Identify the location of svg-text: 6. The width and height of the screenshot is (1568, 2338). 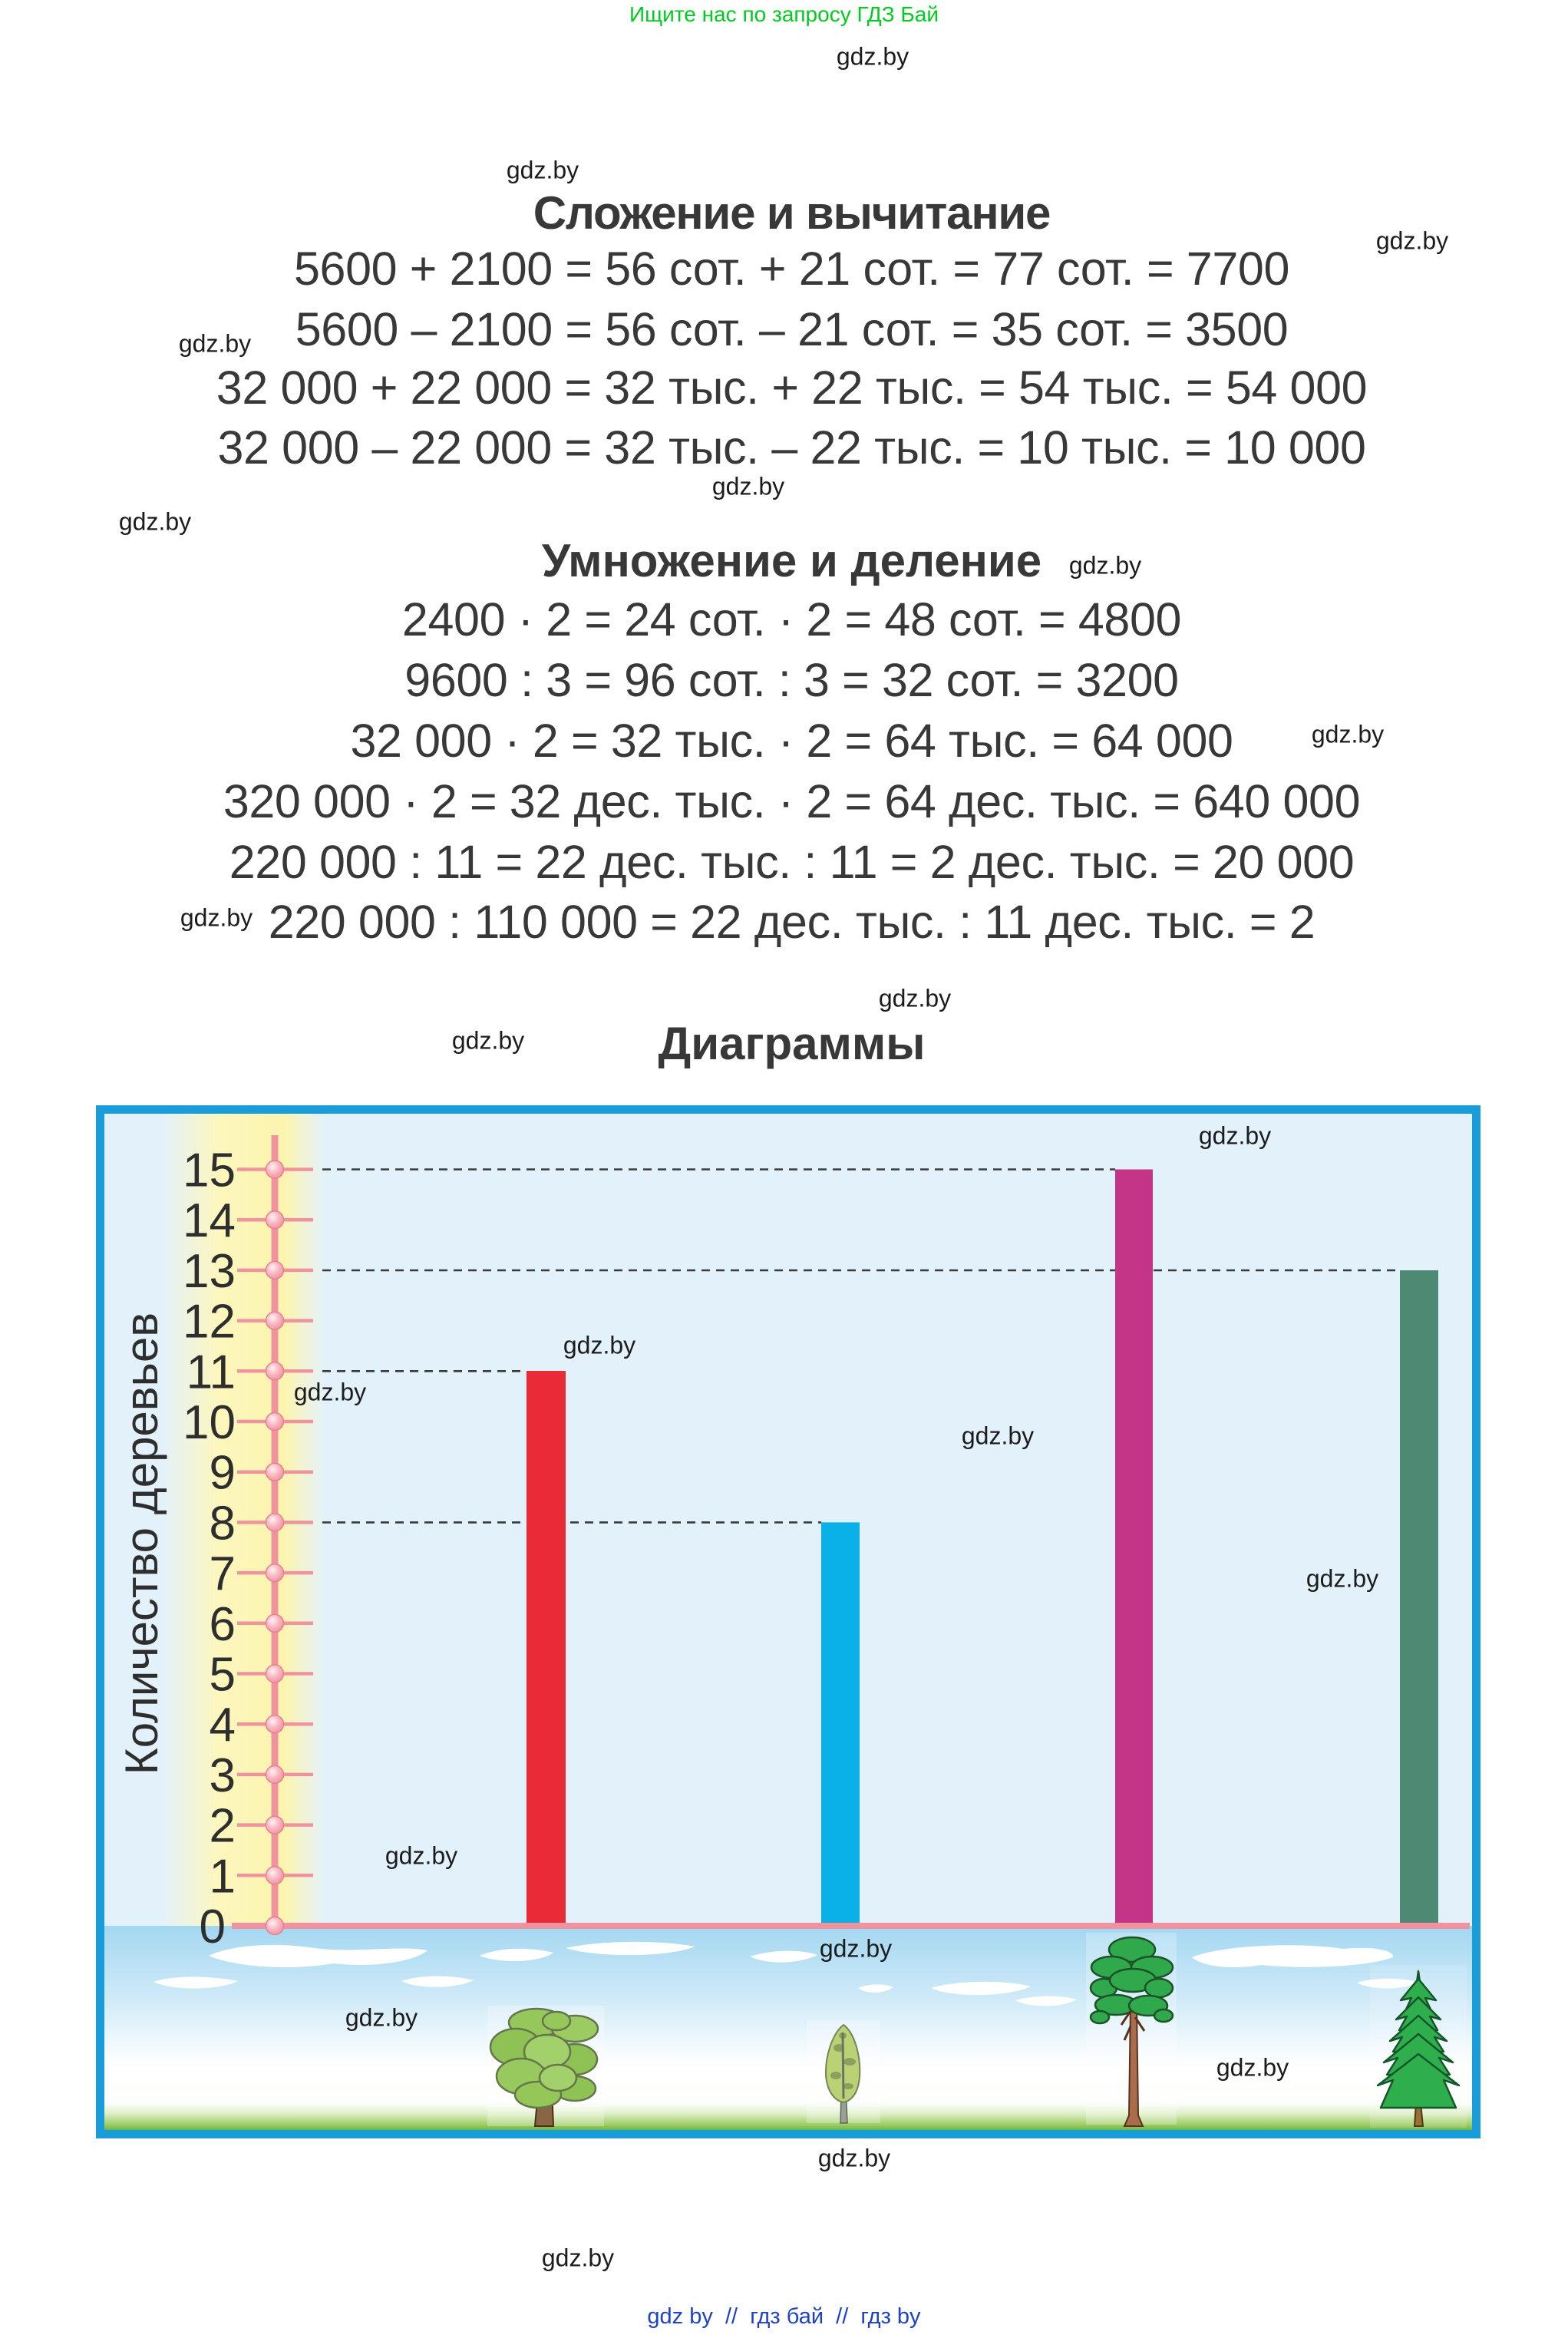
(223, 1625).